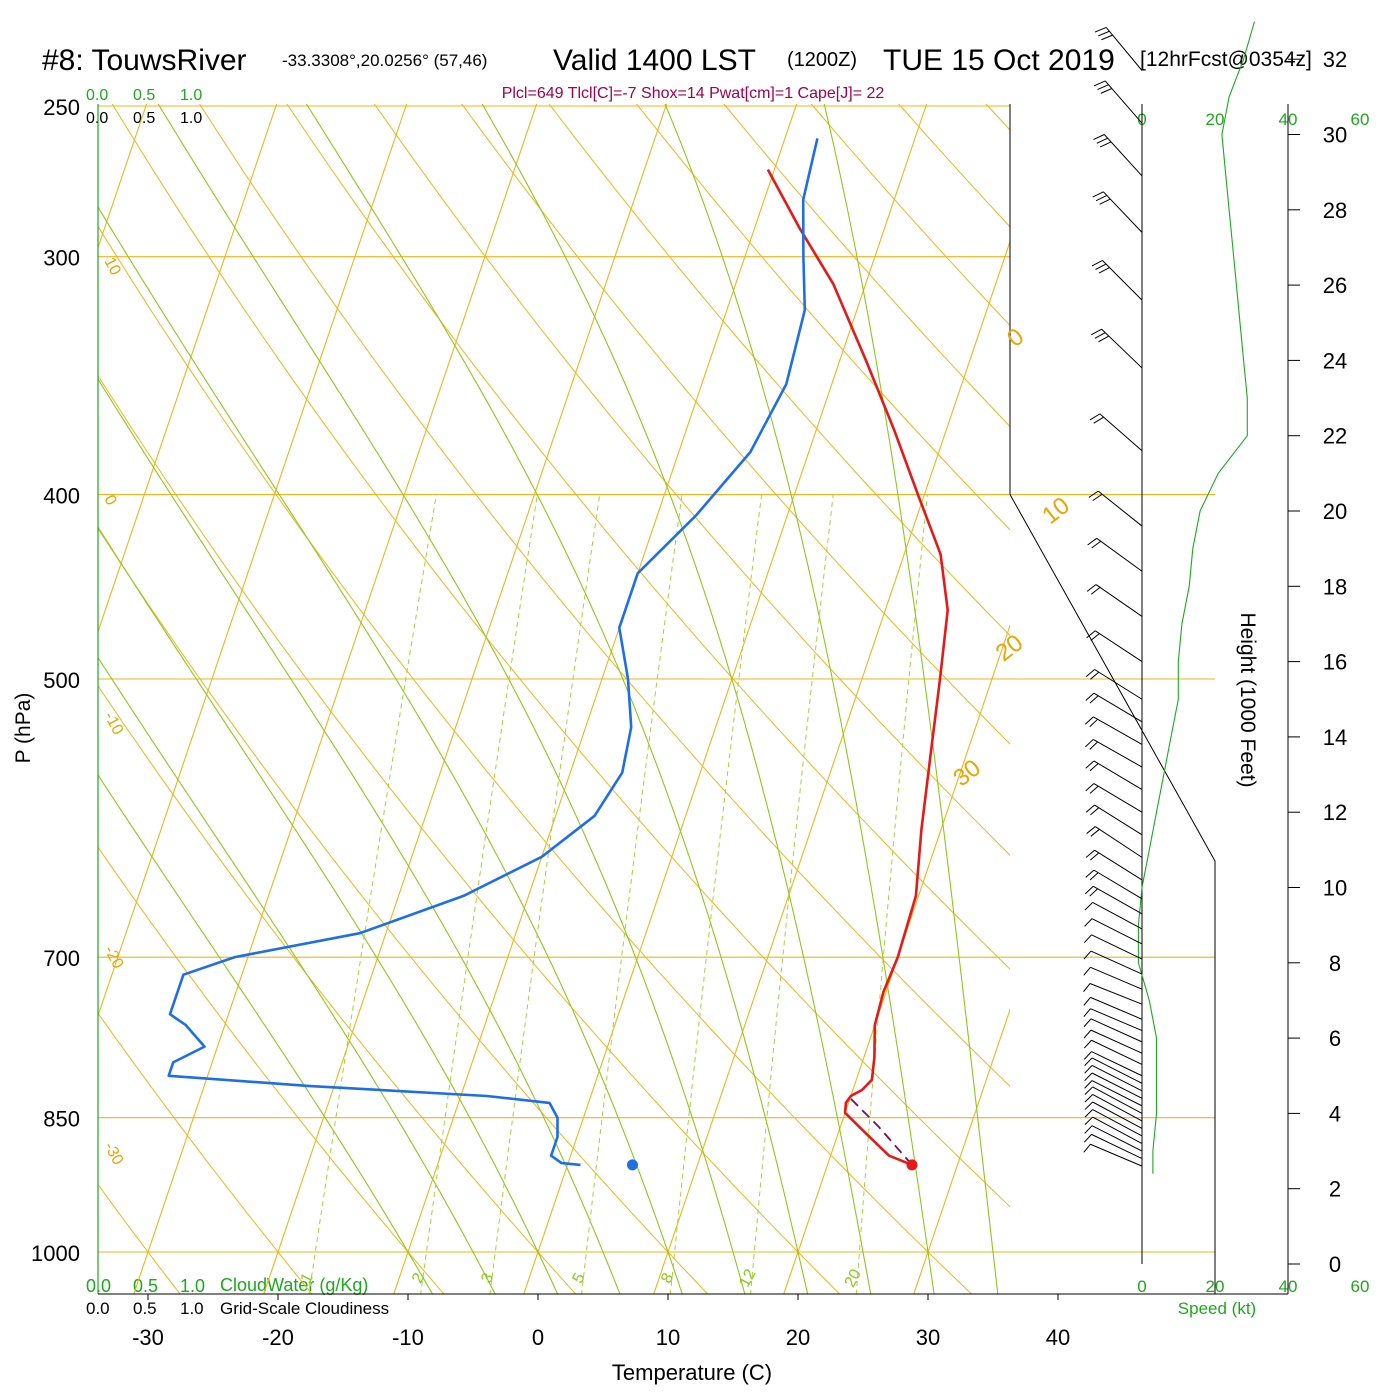 This screenshot has width=1400, height=1400. Describe the element at coordinates (19, 684) in the screenshot. I see `isotherm--70` at that location.